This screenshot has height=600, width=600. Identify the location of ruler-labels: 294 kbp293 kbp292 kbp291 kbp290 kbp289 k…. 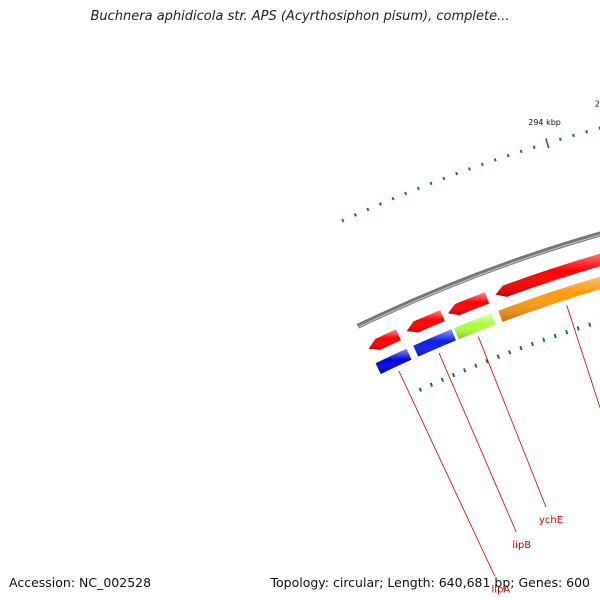
(564, 114).